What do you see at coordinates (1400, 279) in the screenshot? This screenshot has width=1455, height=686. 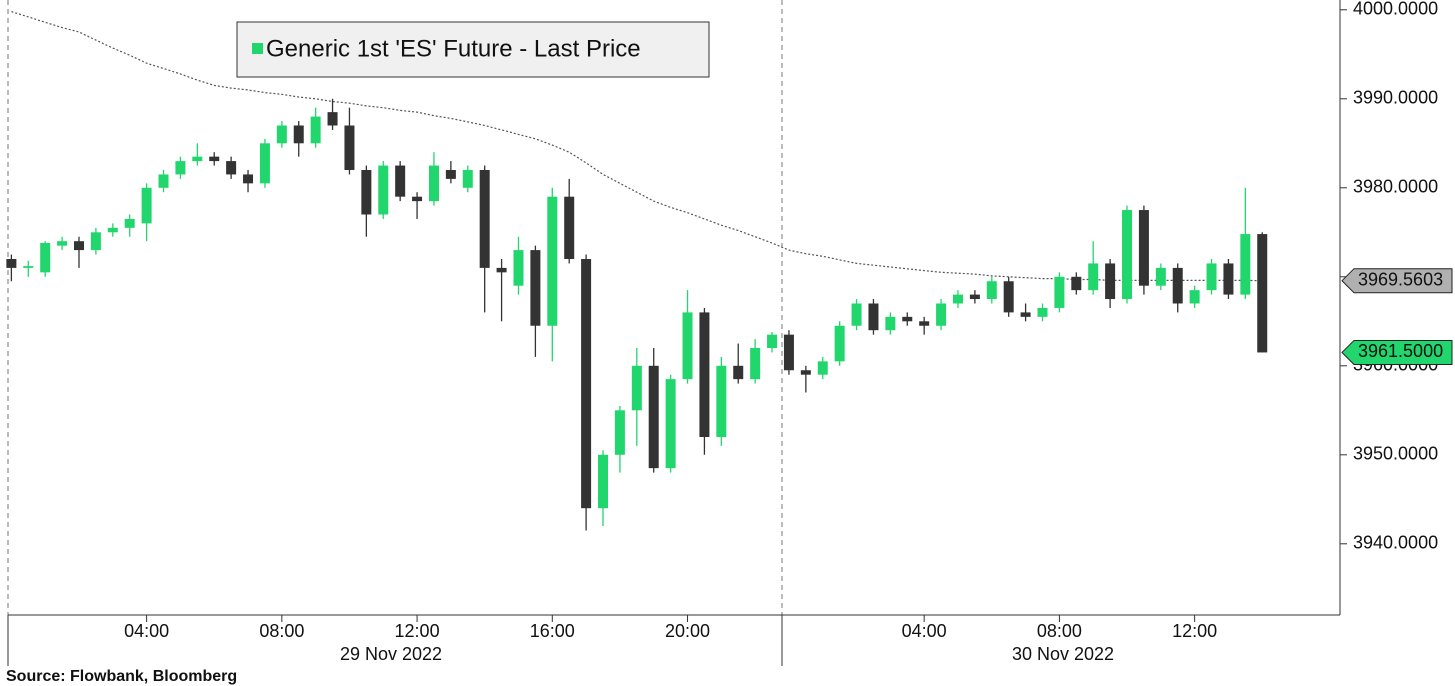 I see `ma-last-label: 3969.5603` at bounding box center [1400, 279].